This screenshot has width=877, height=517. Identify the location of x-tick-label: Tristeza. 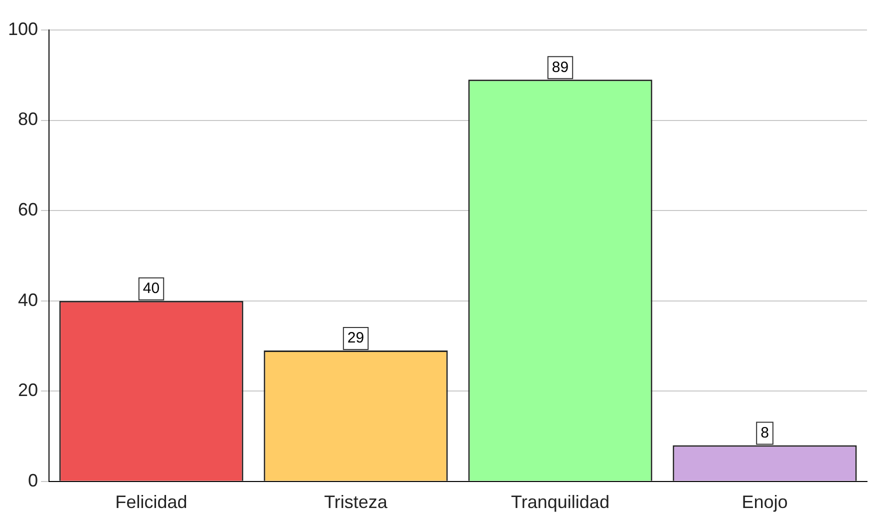
(356, 502).